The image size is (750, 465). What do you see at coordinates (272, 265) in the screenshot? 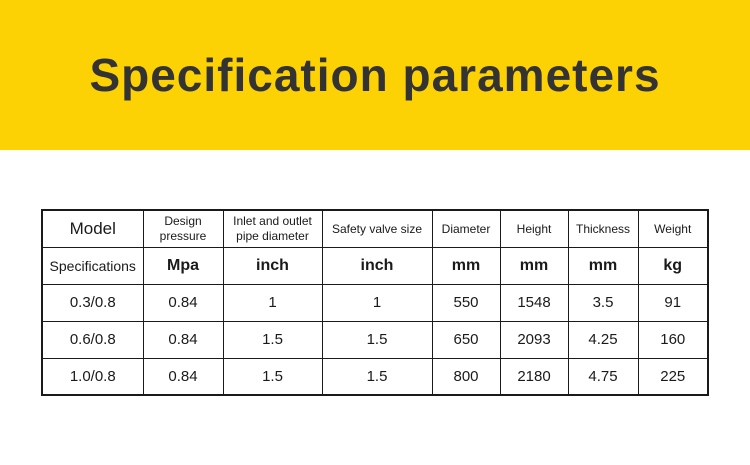
I see `unit-cell-inch-1: inch` at bounding box center [272, 265].